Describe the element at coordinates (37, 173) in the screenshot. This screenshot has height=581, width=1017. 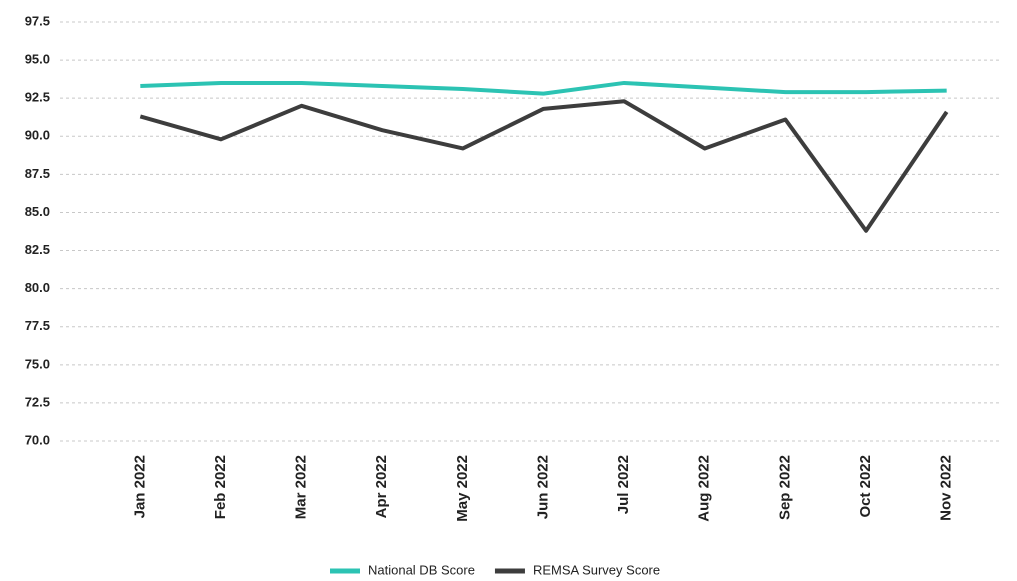
I see `y-tick-label: 87.5` at that location.